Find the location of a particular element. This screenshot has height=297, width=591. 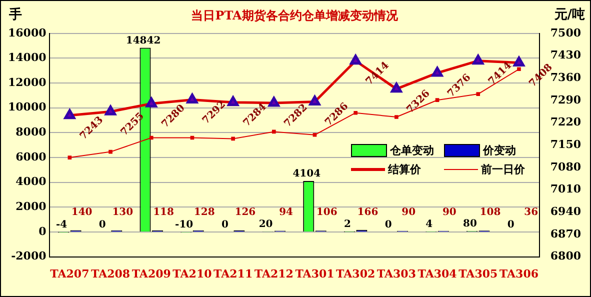

x-tick-label: TA210 is located at coordinates (192, 273).